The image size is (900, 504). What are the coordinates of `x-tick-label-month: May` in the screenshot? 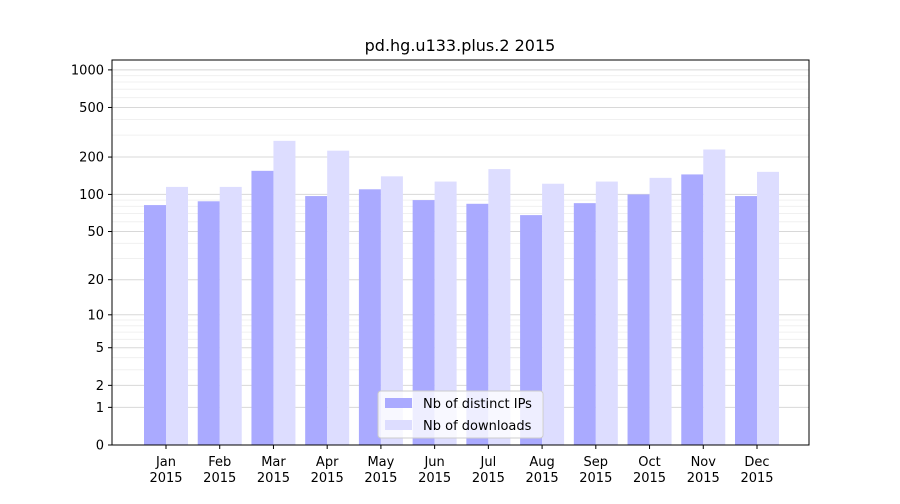 It's located at (380, 462).